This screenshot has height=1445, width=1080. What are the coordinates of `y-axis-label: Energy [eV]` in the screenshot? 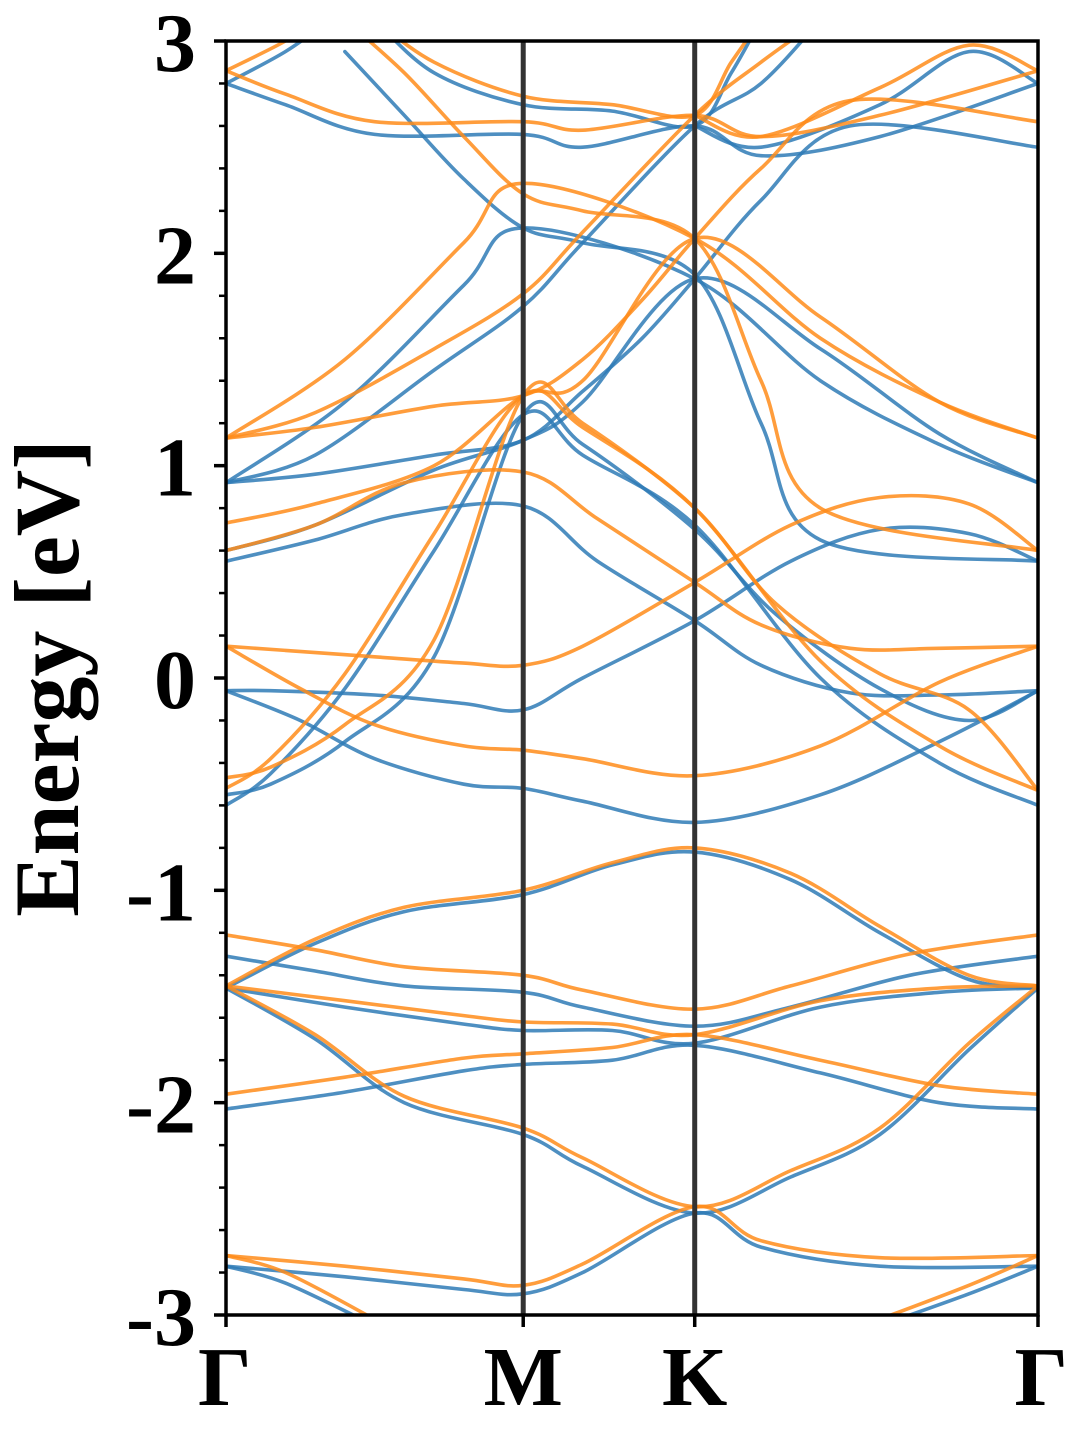 It's located at (49, 678).